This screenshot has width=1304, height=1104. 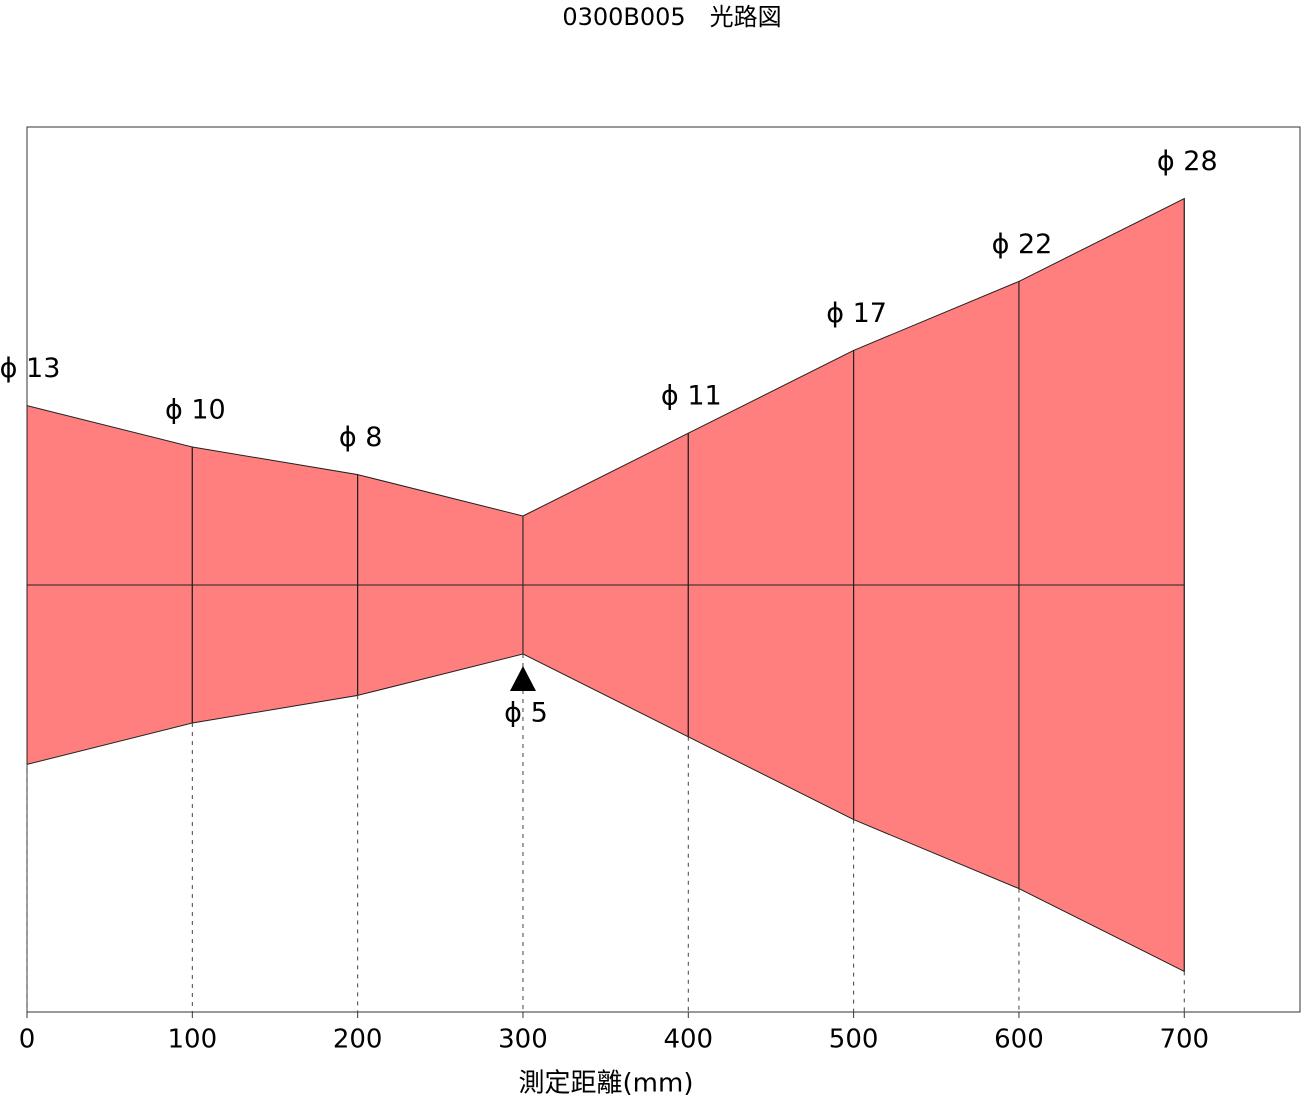 What do you see at coordinates (526, 713) in the screenshot?
I see `diameter-label: ϕ 5` at bounding box center [526, 713].